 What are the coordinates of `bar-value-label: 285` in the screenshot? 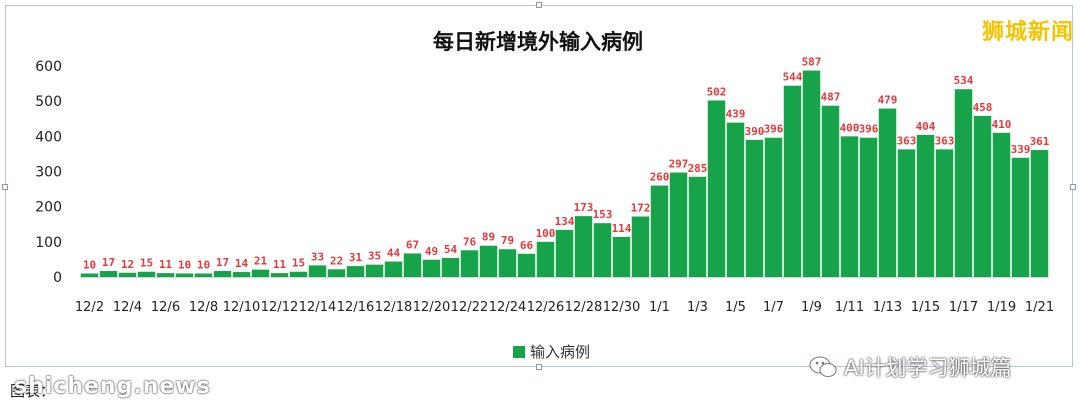 It's located at (698, 168).